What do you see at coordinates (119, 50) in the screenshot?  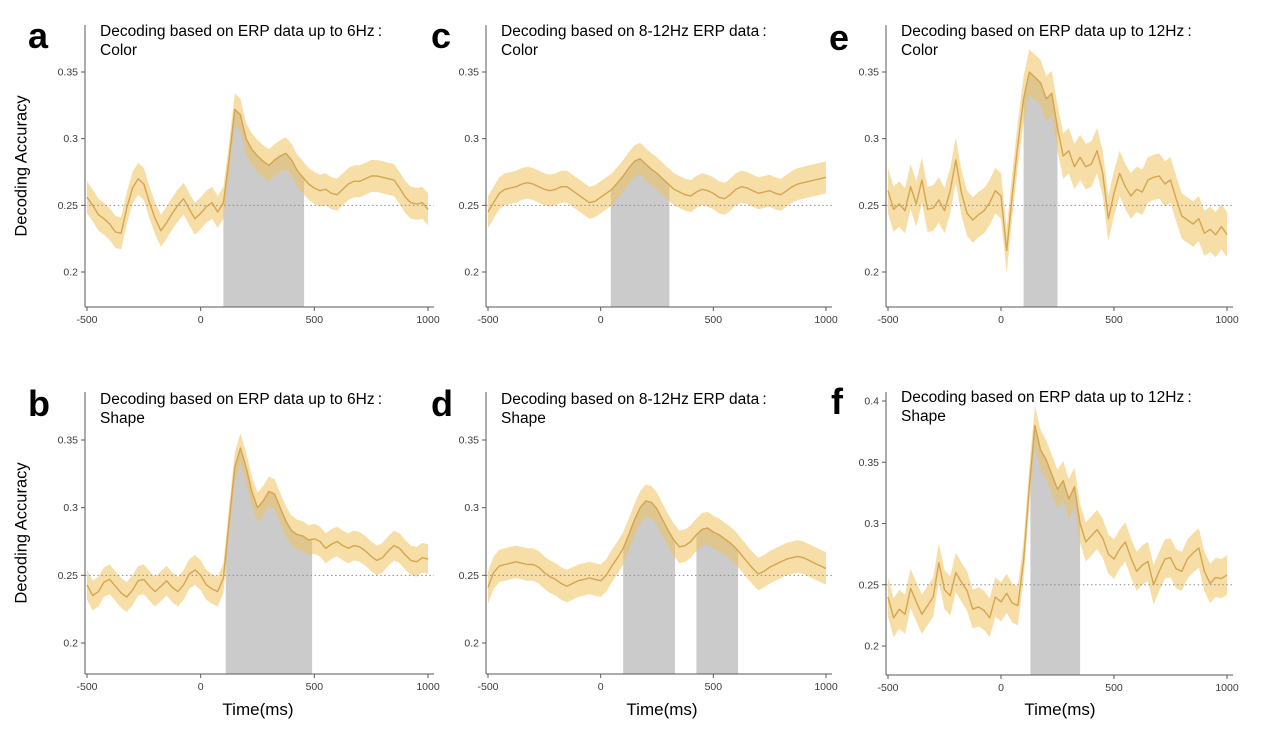 I see `panel-a-title-line2: Color` at bounding box center [119, 50].